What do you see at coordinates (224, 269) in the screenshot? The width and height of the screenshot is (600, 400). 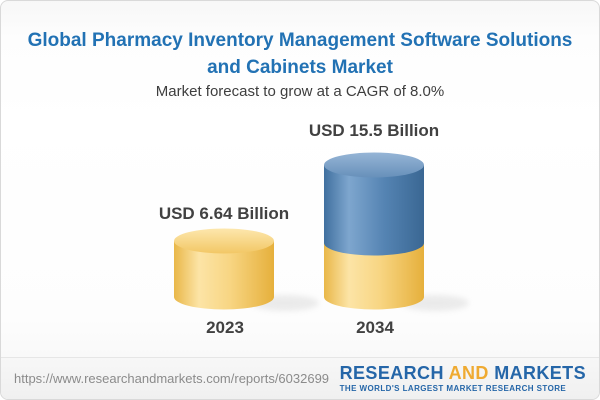 I see `bar-2023-cylinder` at bounding box center [224, 269].